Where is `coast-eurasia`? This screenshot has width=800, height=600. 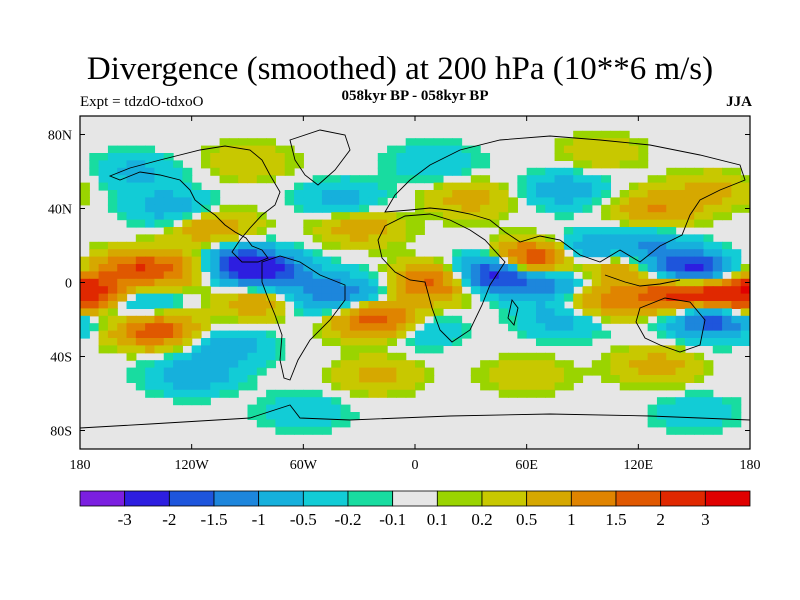 coast-eurasia is located at coordinates (565, 199).